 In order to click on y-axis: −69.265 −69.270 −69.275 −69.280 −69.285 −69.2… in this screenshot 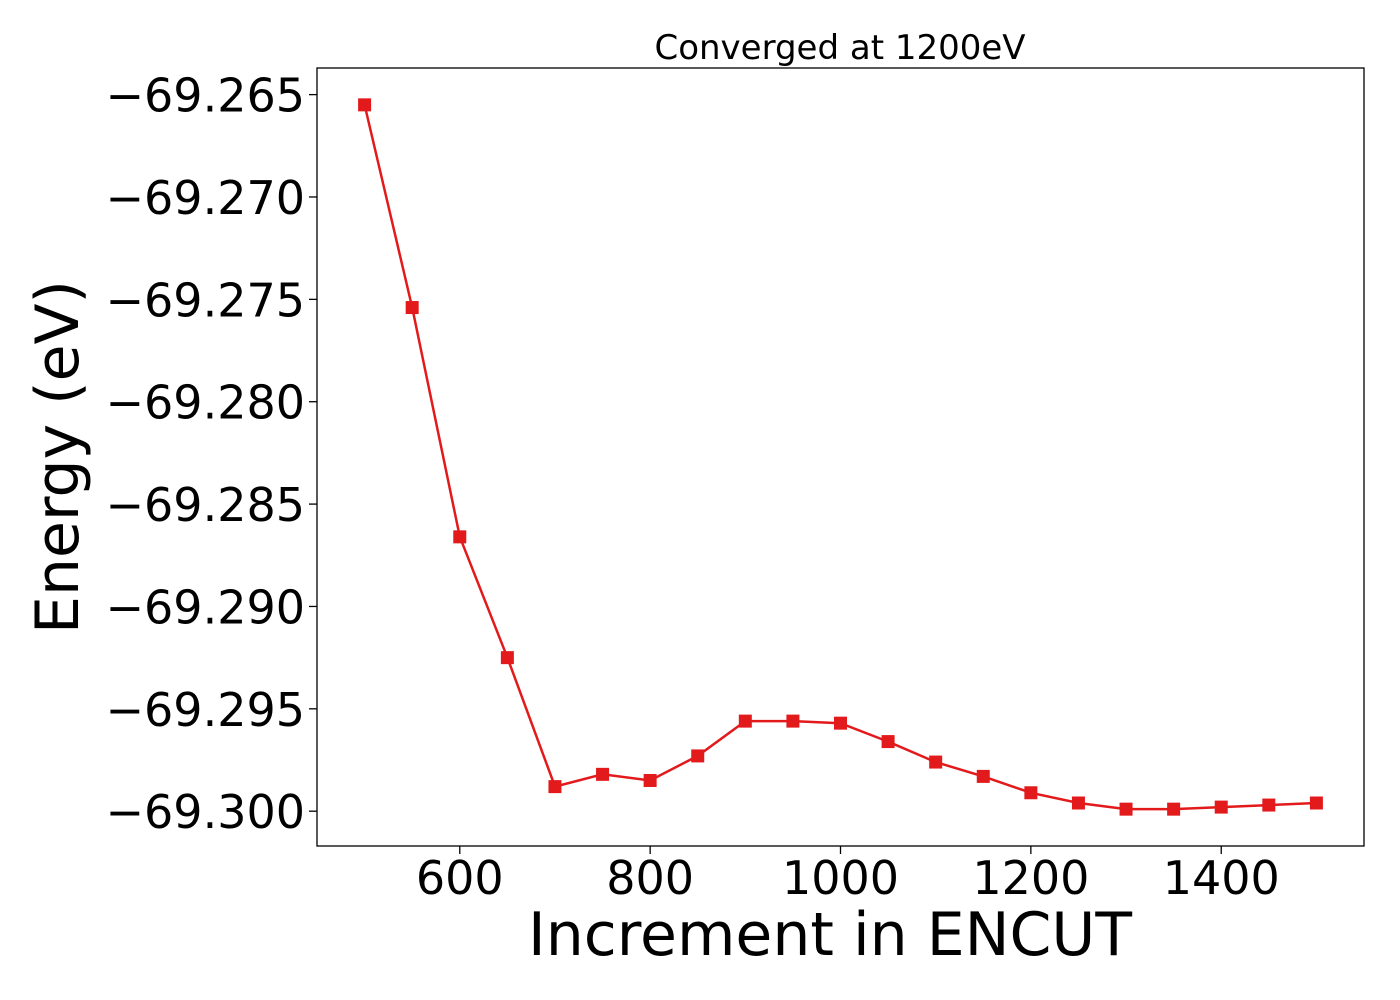, I will do `click(211, 454)`.